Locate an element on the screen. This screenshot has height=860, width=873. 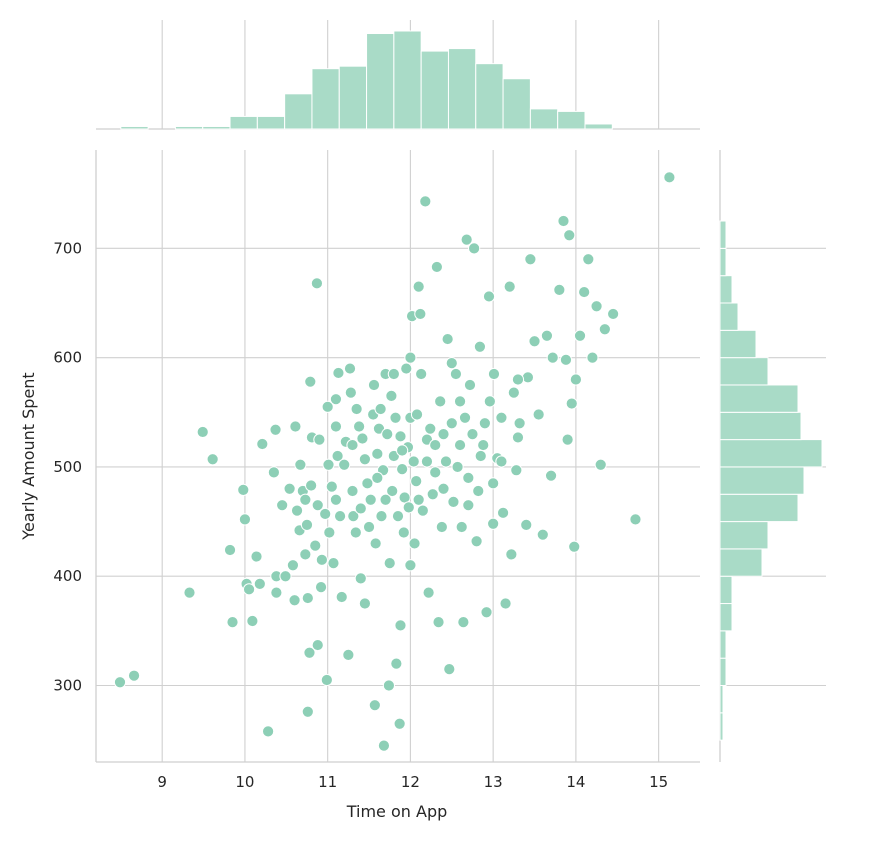
x-tick-label-11: 11 is located at coordinates (327, 782).